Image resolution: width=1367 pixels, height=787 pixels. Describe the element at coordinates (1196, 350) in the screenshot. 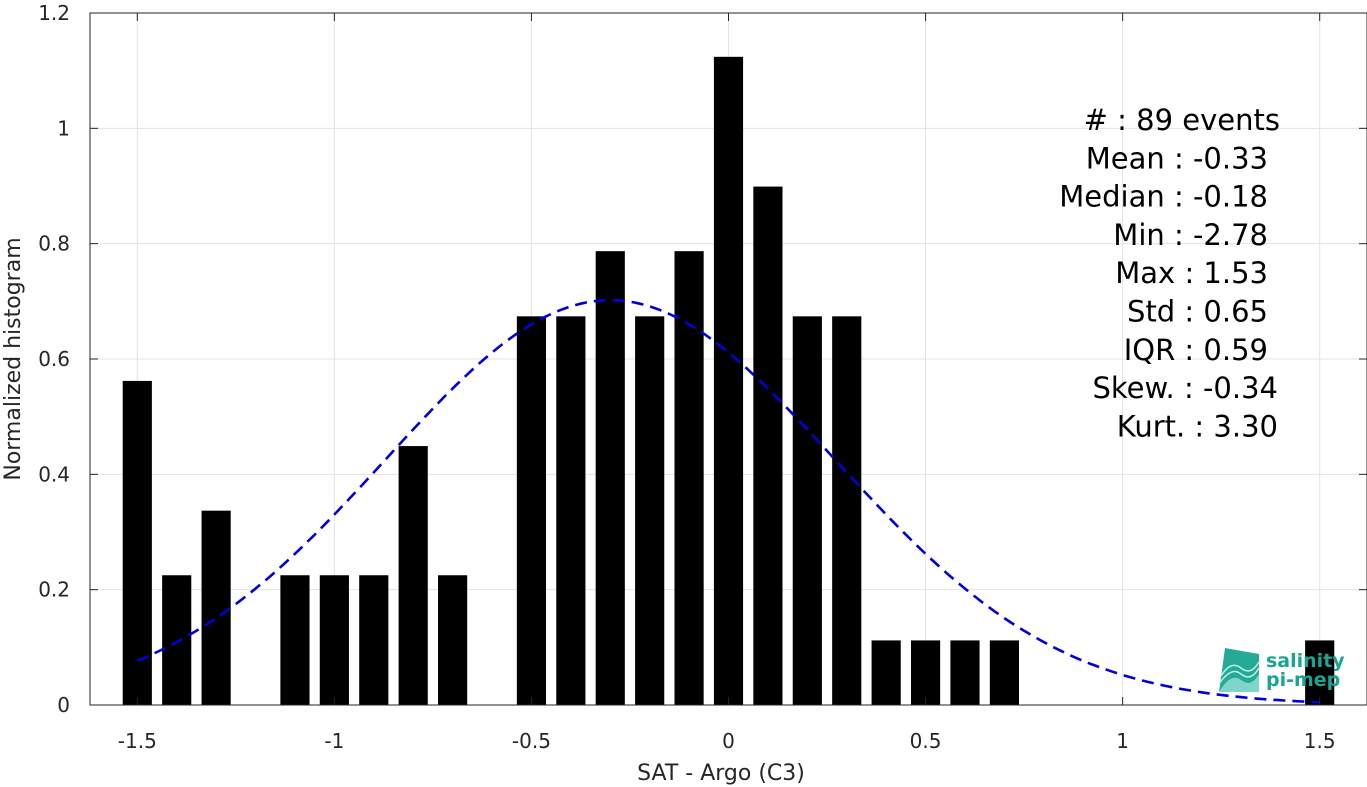

I see `stat-line: IQR : 0.59` at that location.